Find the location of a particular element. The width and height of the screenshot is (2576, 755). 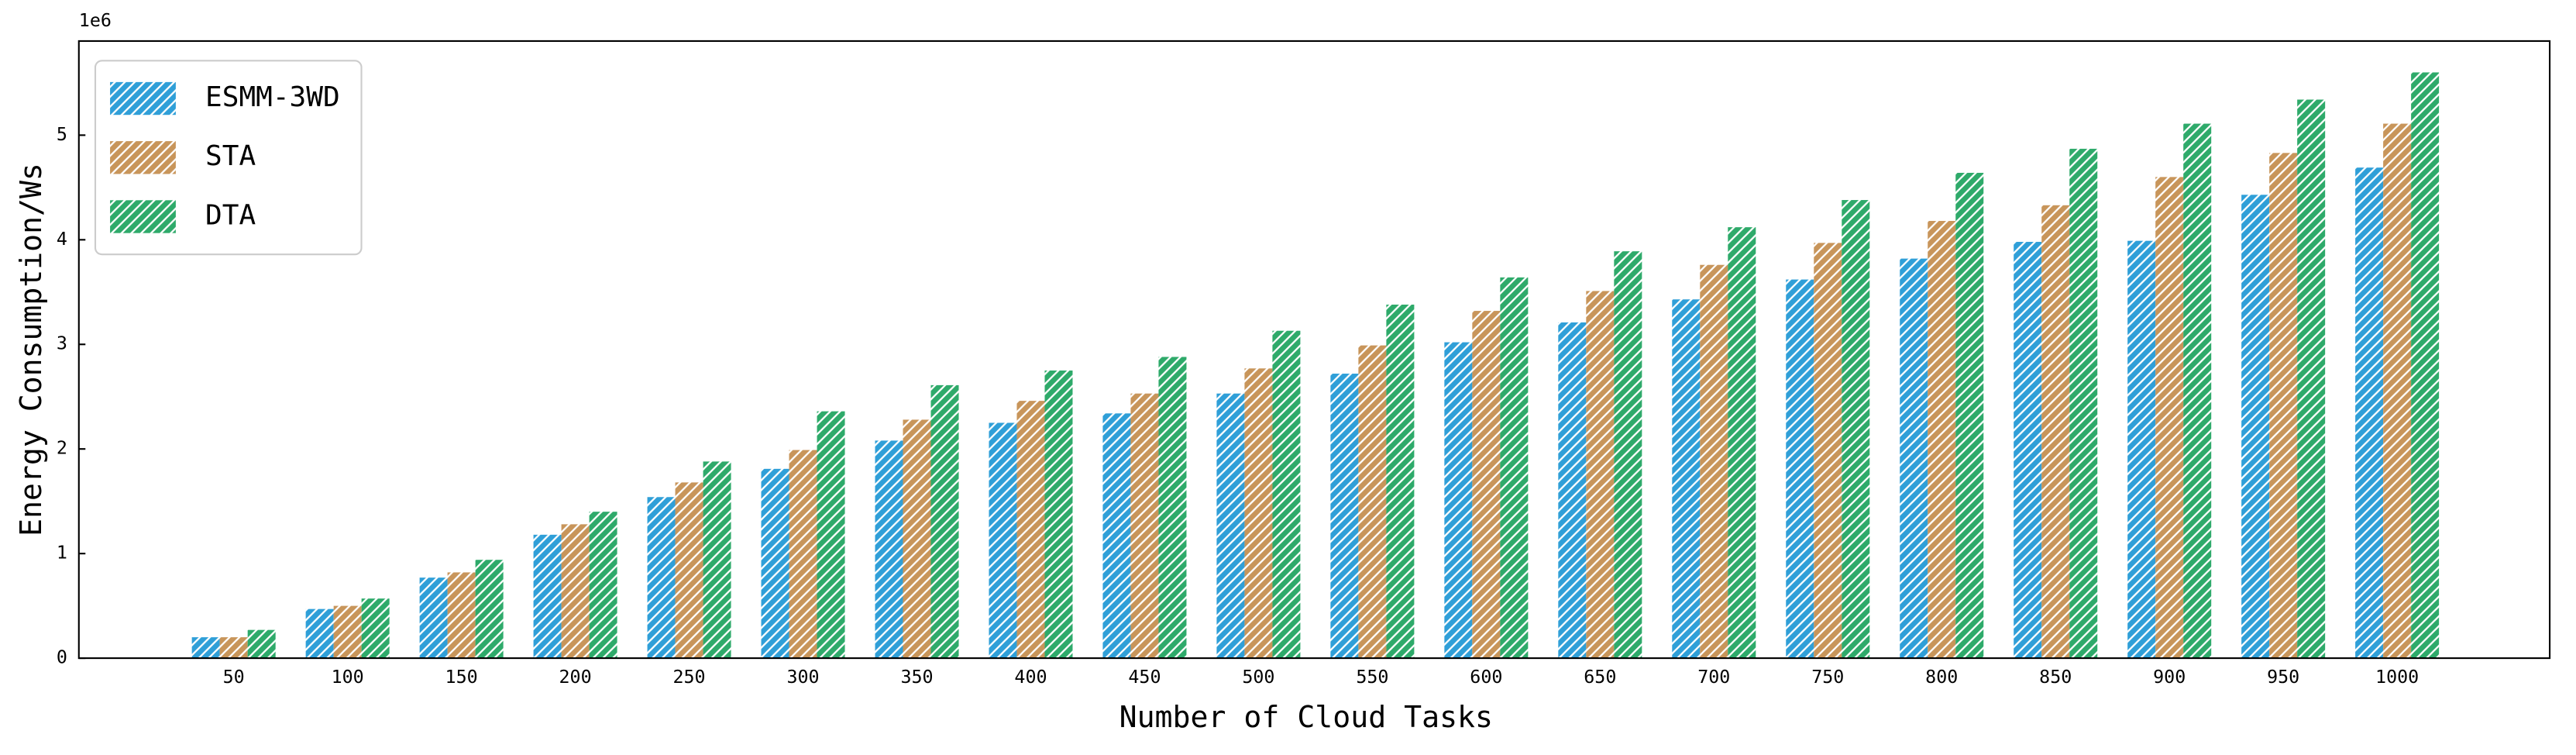

y-tick-label: 4 is located at coordinates (62, 239).